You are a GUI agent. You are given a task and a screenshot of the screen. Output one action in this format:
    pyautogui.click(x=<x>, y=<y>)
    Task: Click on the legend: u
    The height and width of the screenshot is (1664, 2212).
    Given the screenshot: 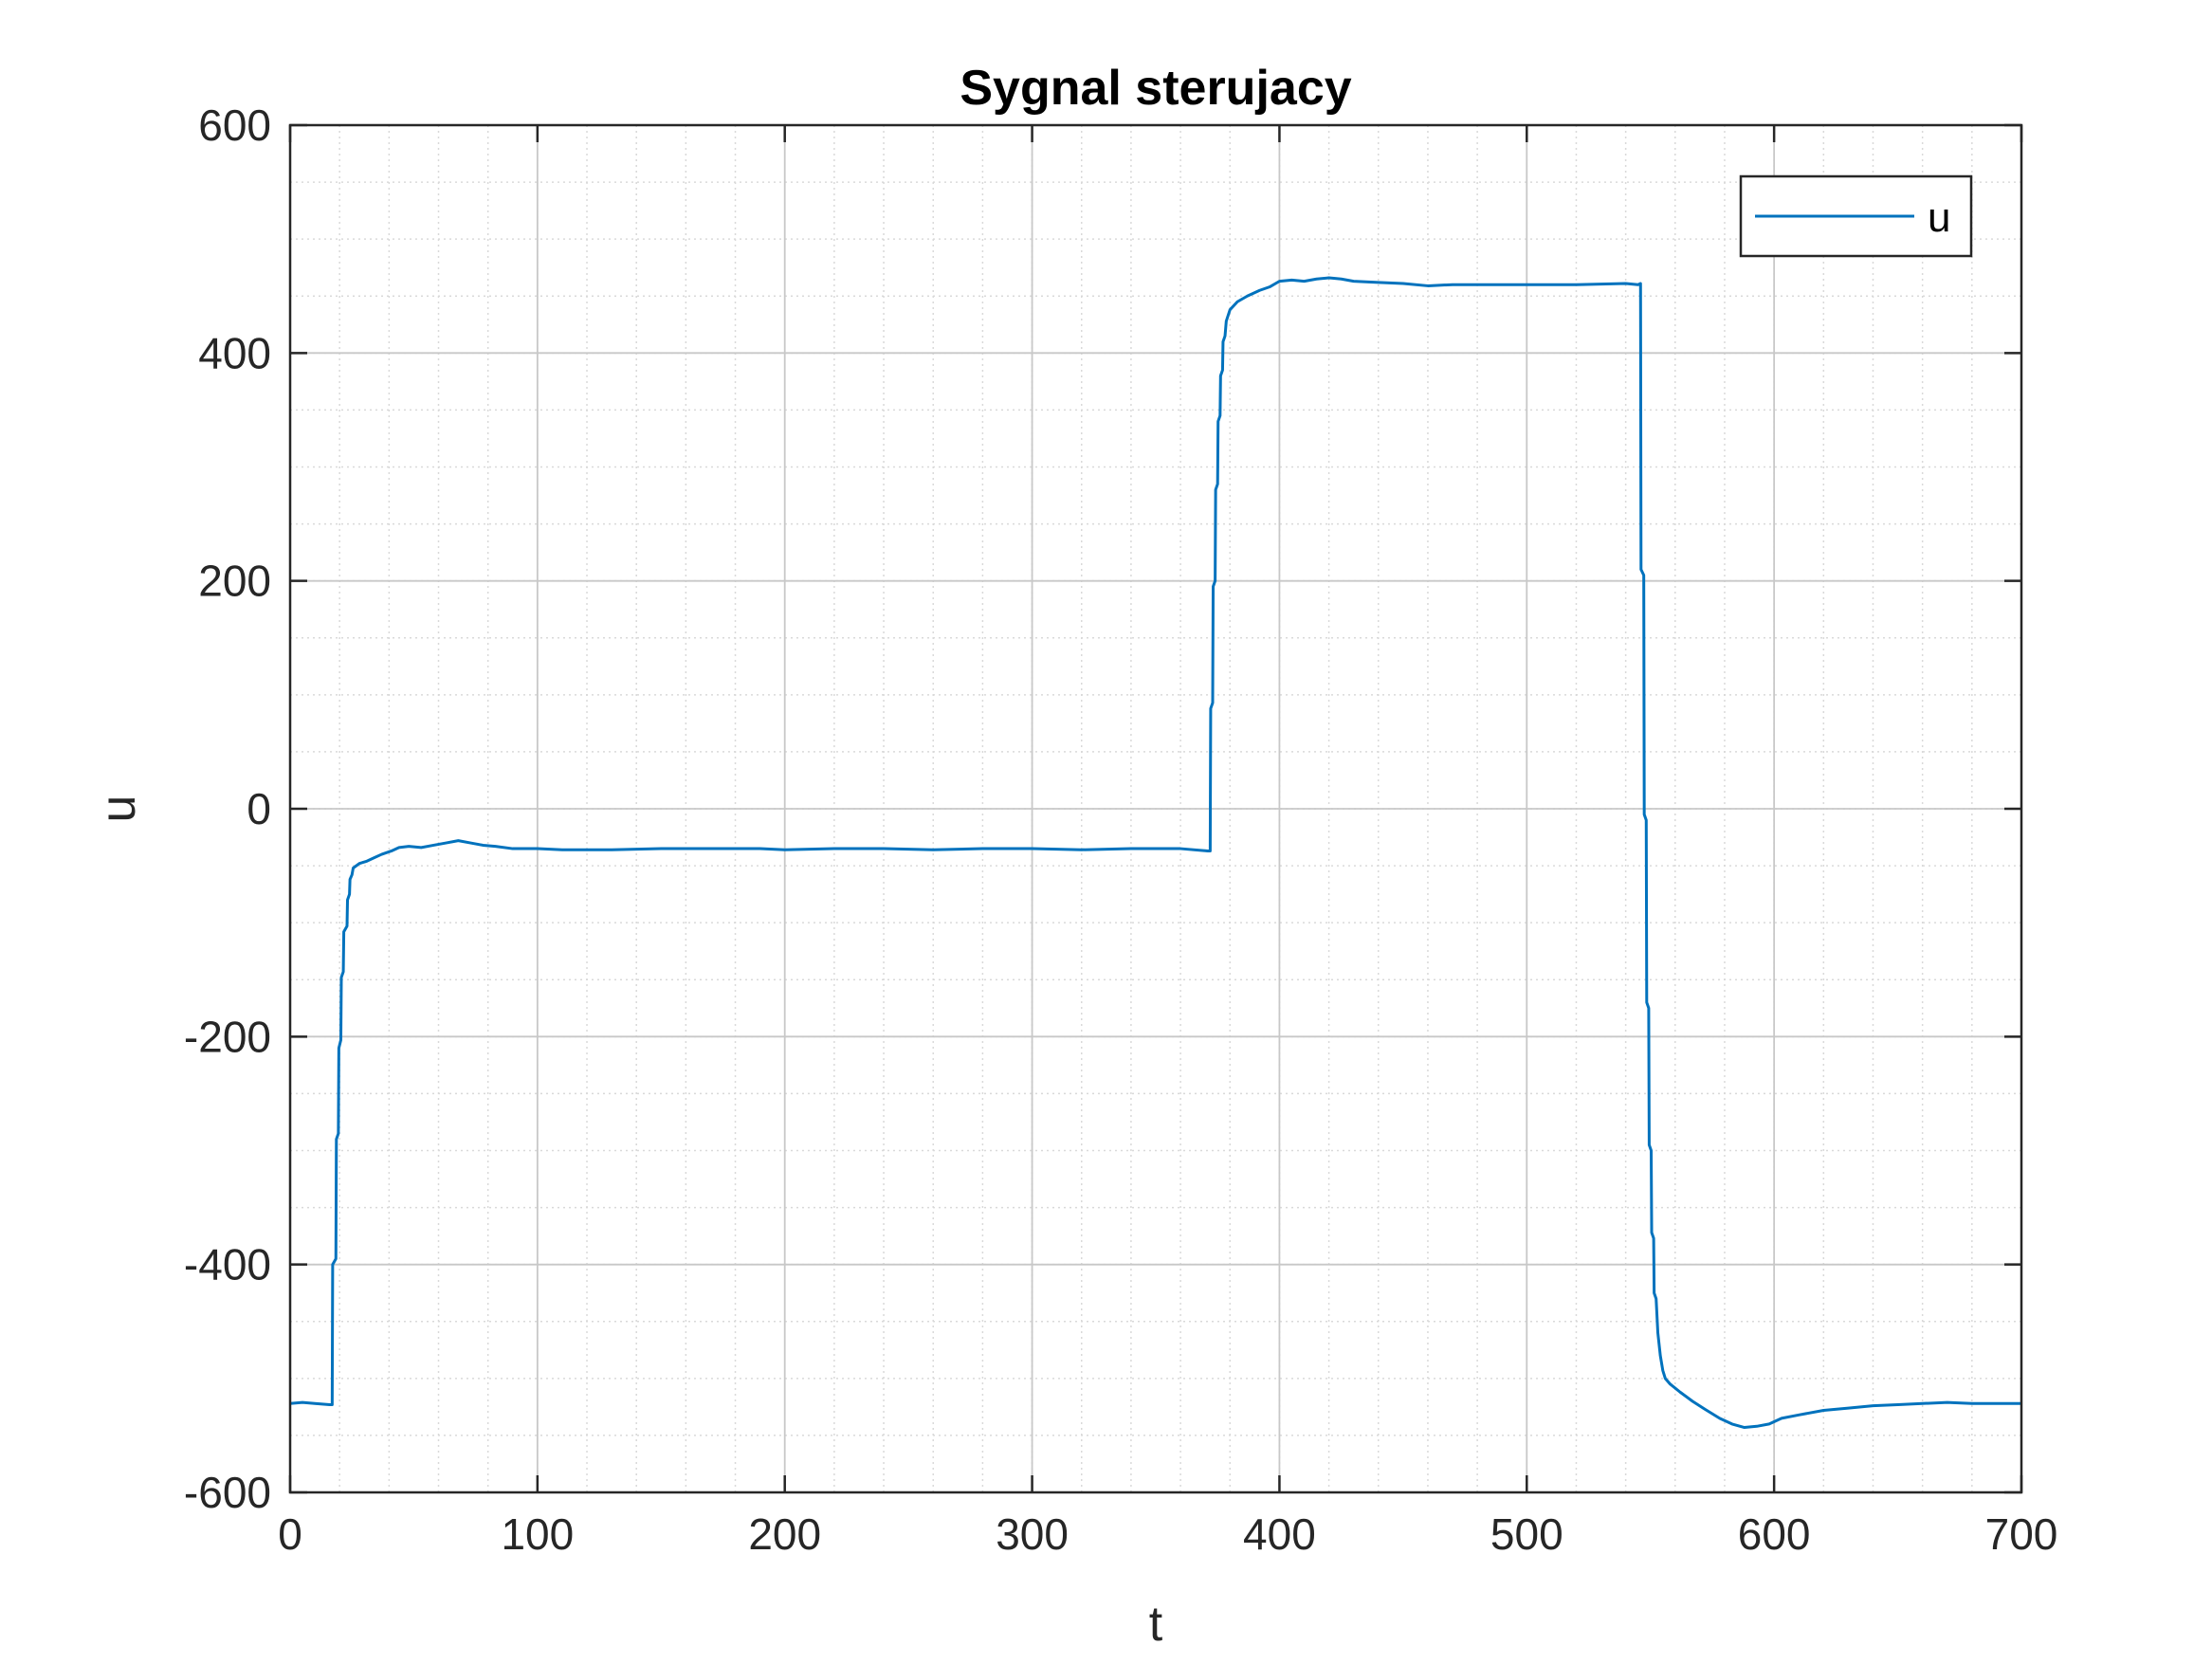 What is the action you would take?
    pyautogui.click(x=1856, y=216)
    